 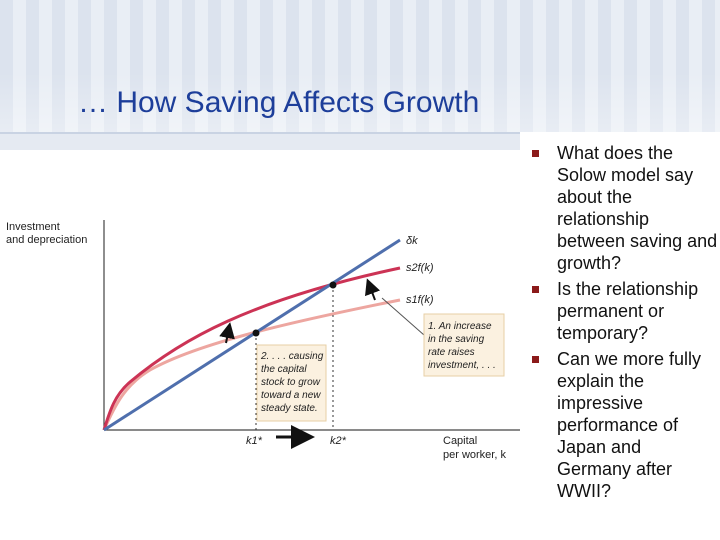 What do you see at coordinates (291, 395) in the screenshot?
I see `note2-line4: toward a new` at bounding box center [291, 395].